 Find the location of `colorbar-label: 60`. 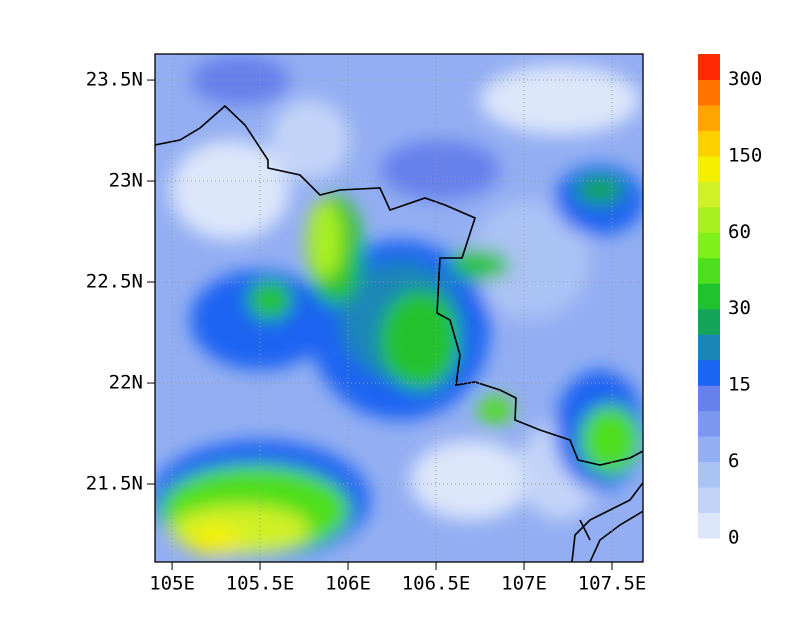

colorbar-label: 60 is located at coordinates (739, 232).